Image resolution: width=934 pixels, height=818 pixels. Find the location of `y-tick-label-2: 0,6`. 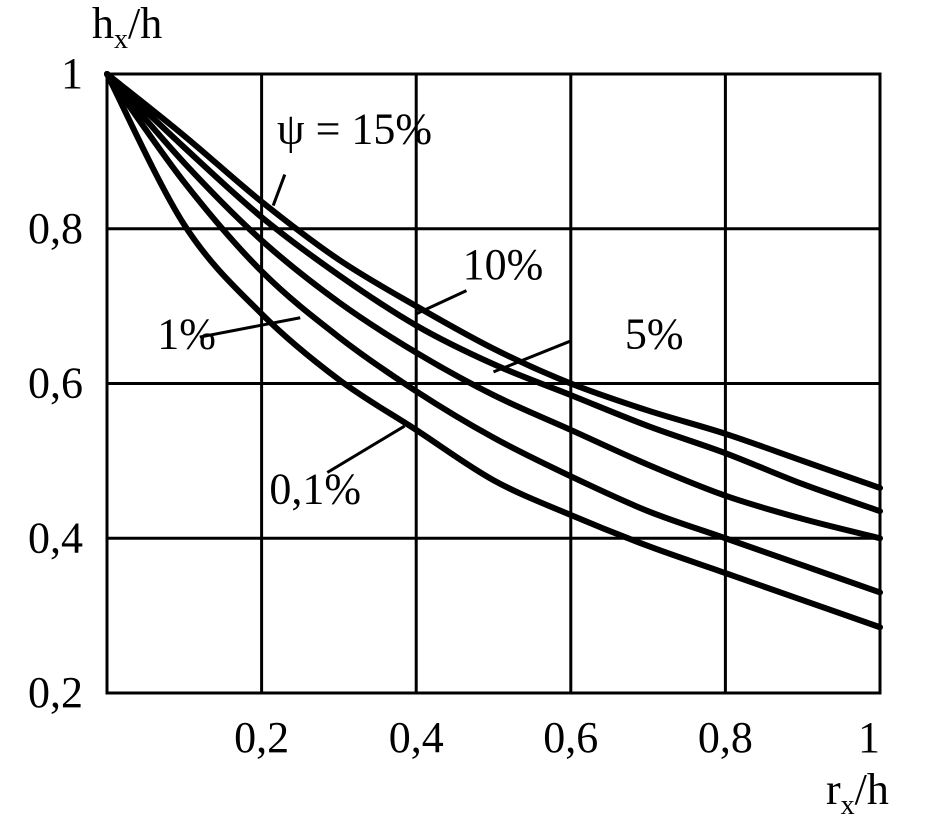

y-tick-label-2: 0,6 is located at coordinates (55, 383).